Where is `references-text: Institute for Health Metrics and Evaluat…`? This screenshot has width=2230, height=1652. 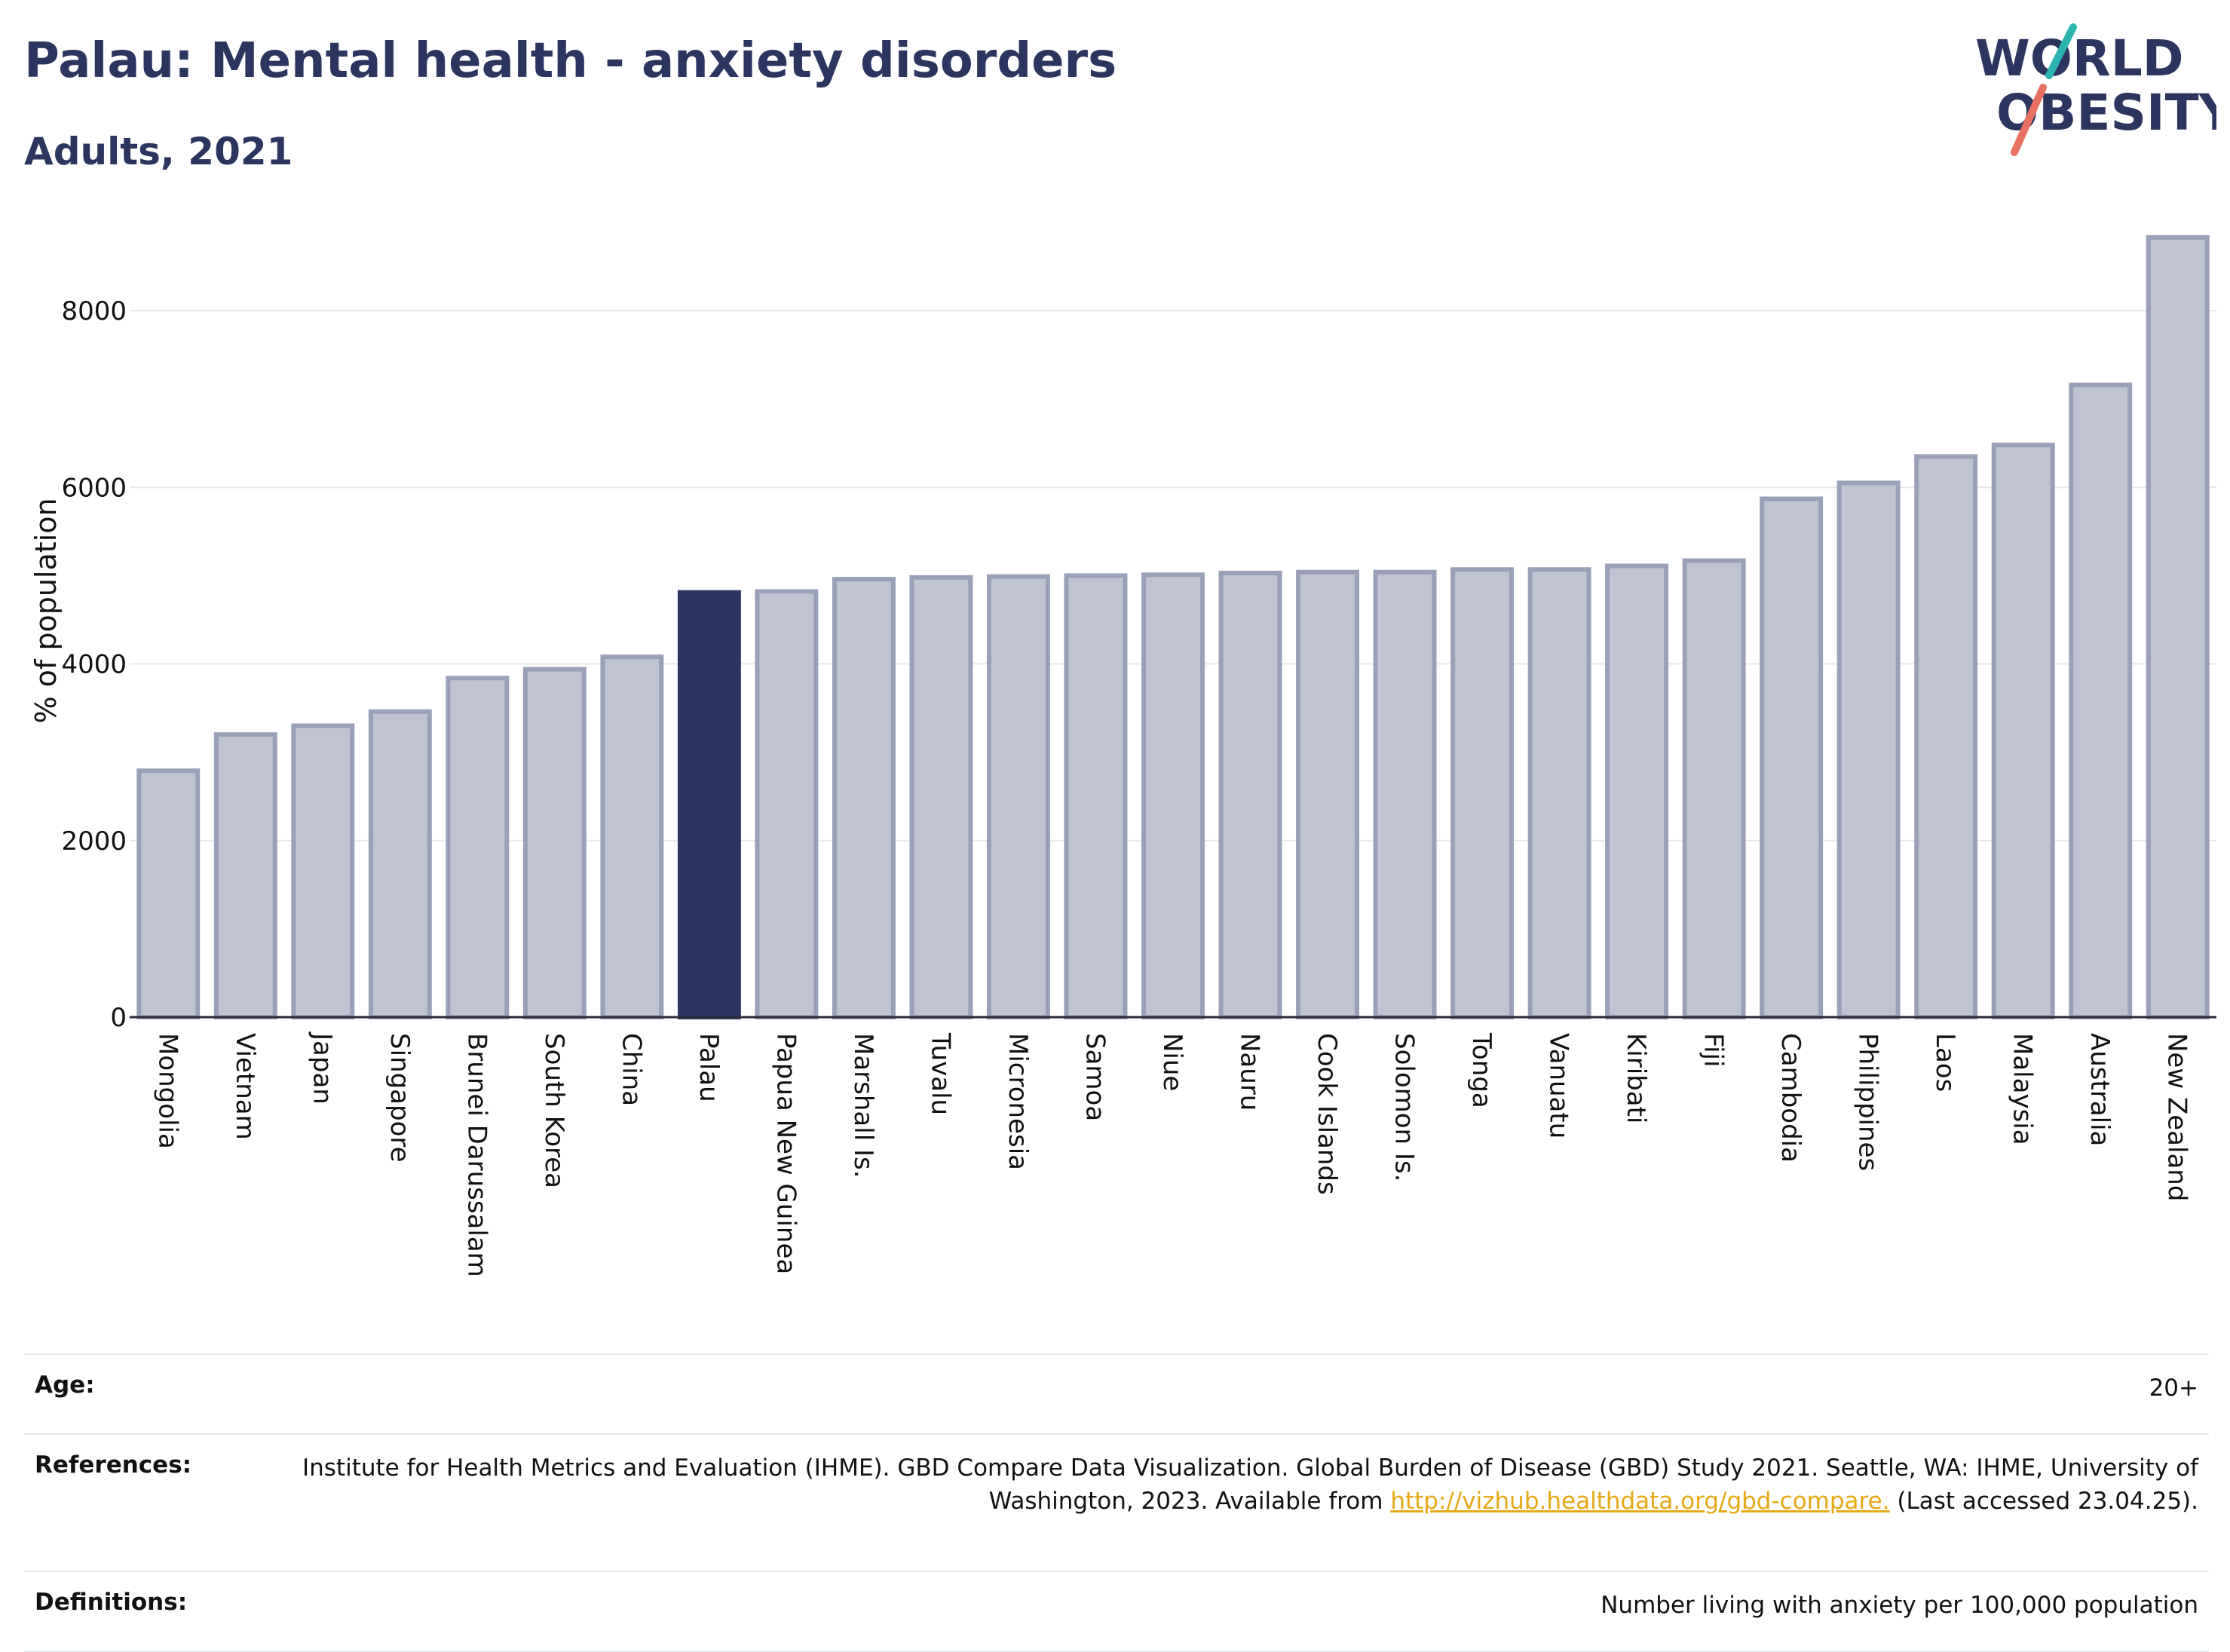 references-text: Institute for Health Metrics and Evaluat… is located at coordinates (1250, 1484).